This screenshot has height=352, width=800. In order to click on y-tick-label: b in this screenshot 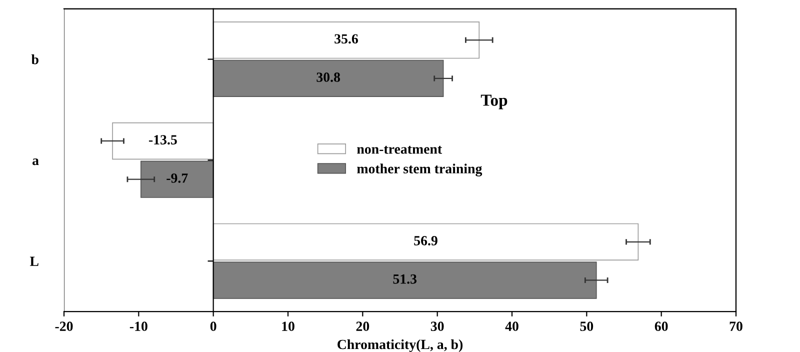, I will do `click(34, 59)`.